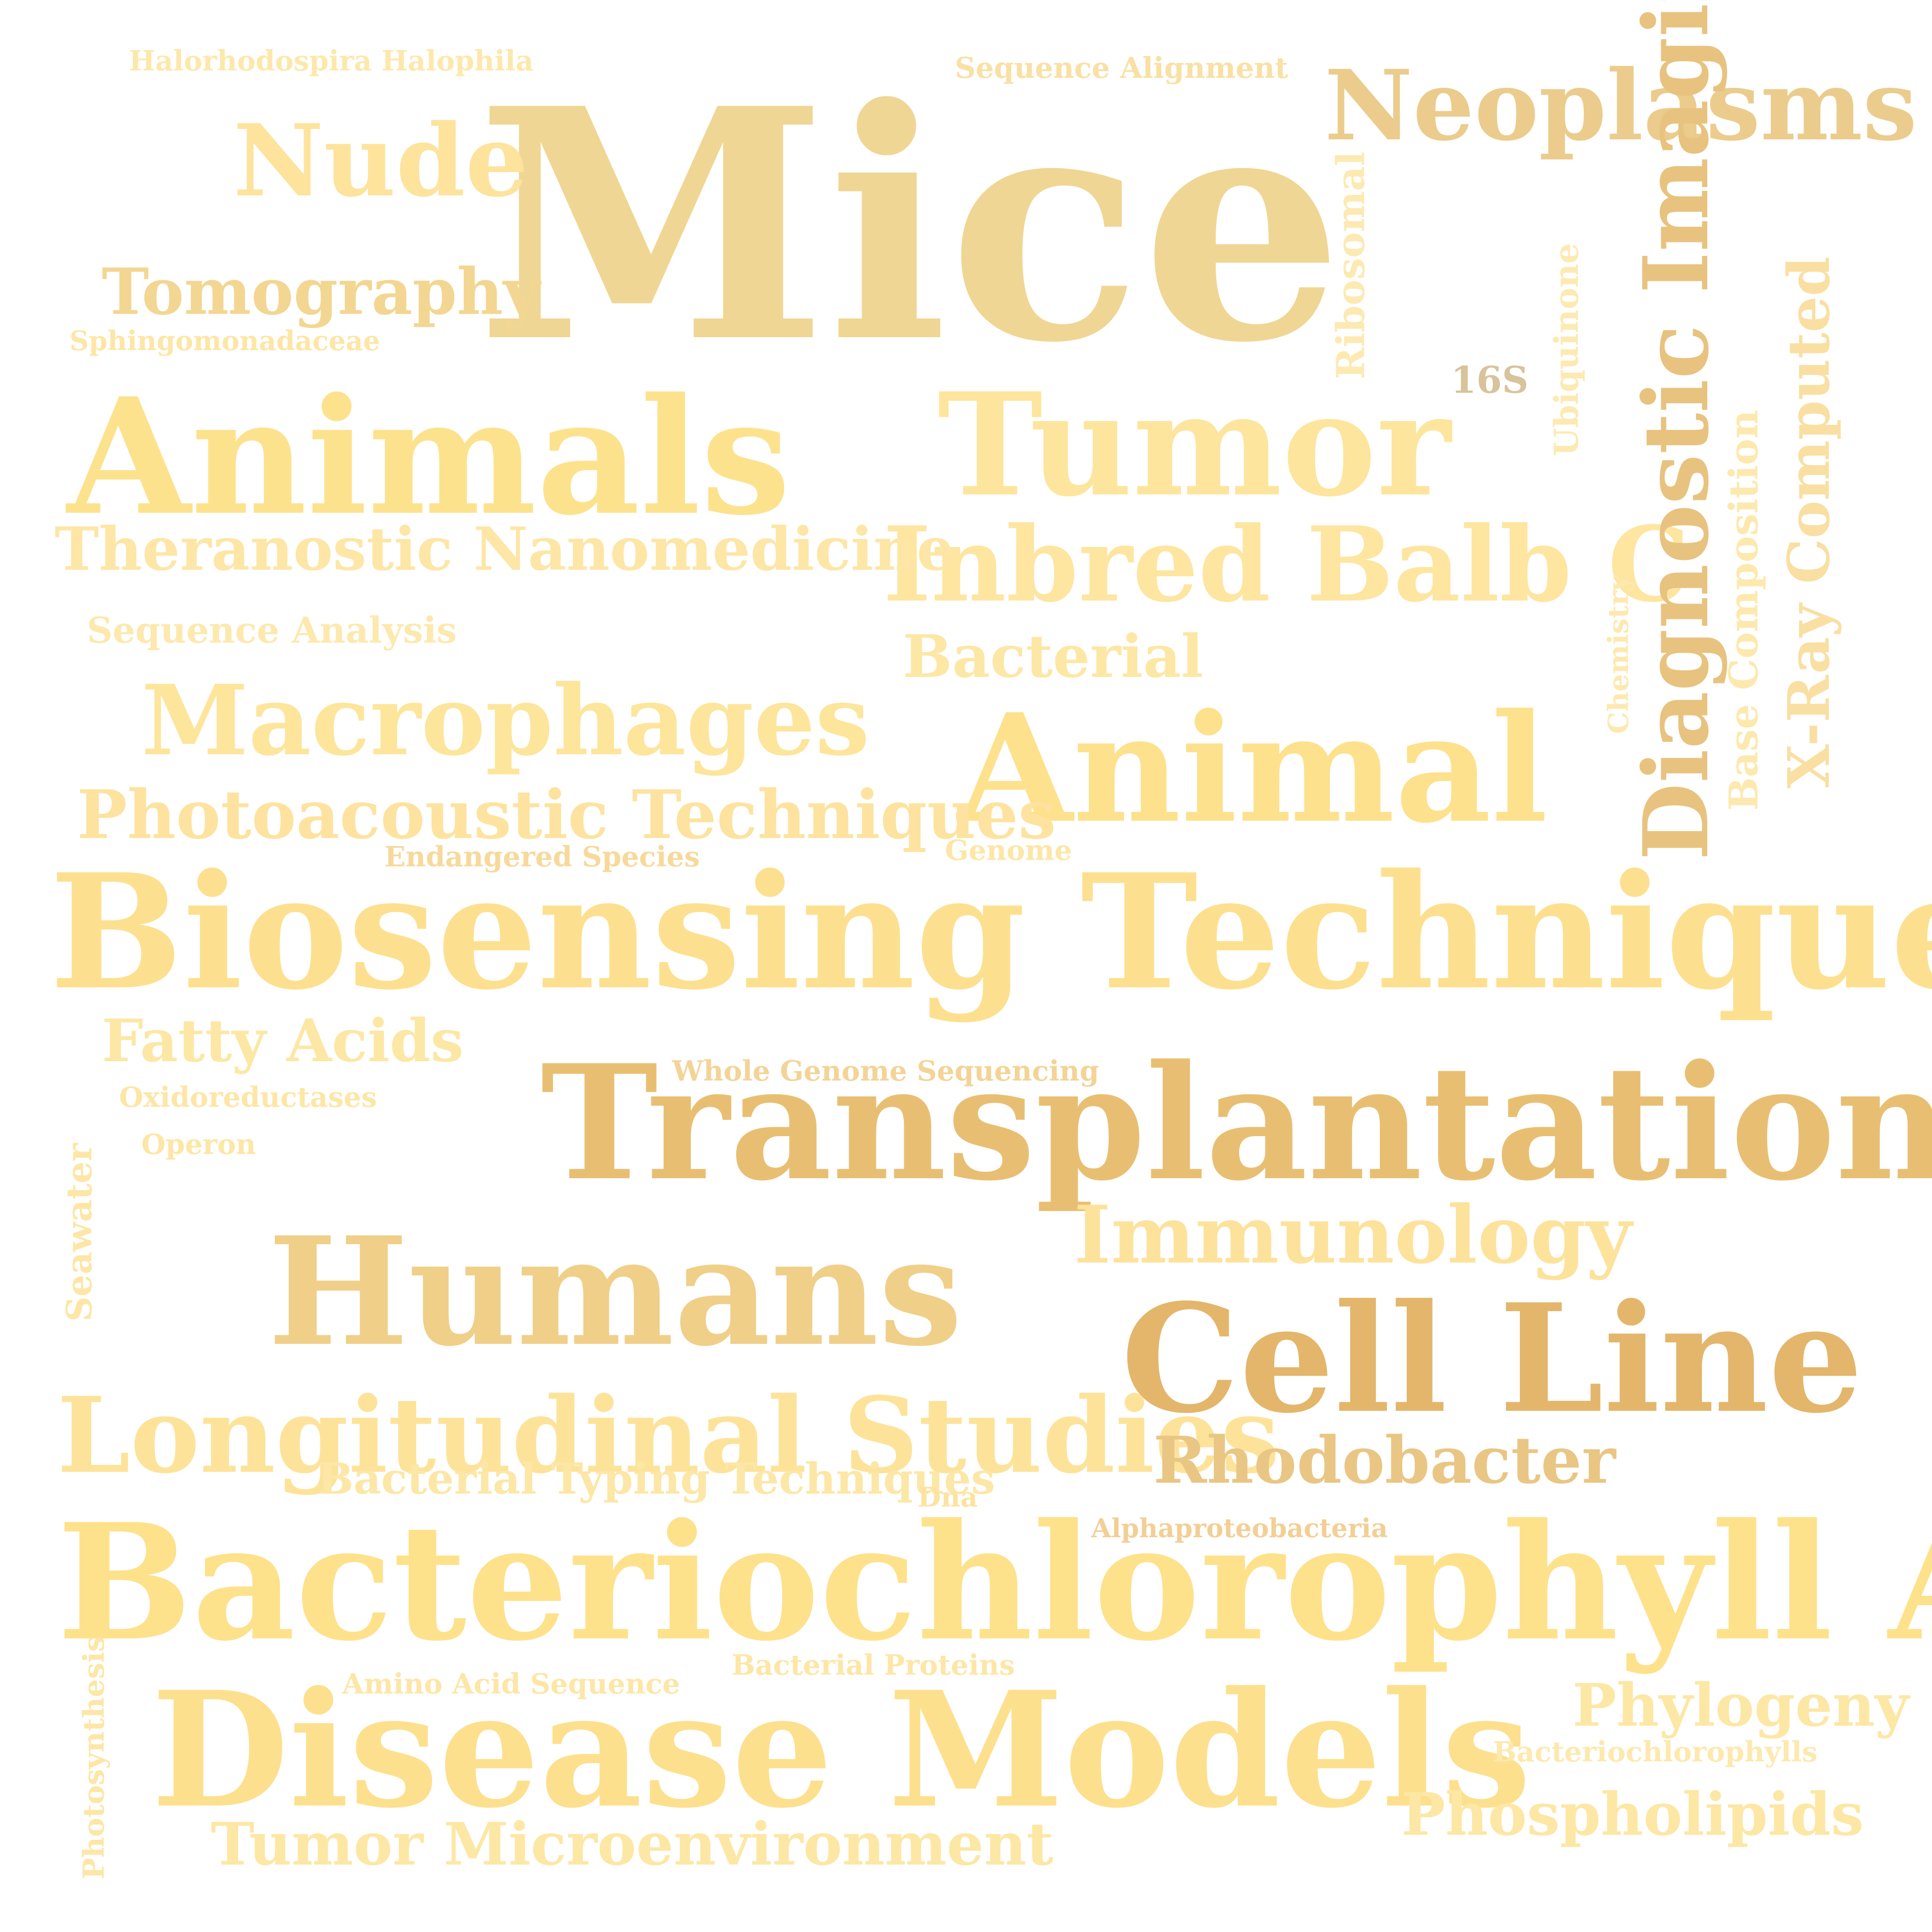 This screenshot has width=1932, height=1932. What do you see at coordinates (283, 1040) in the screenshot?
I see `word-fatty-acids: Fatty Acids` at bounding box center [283, 1040].